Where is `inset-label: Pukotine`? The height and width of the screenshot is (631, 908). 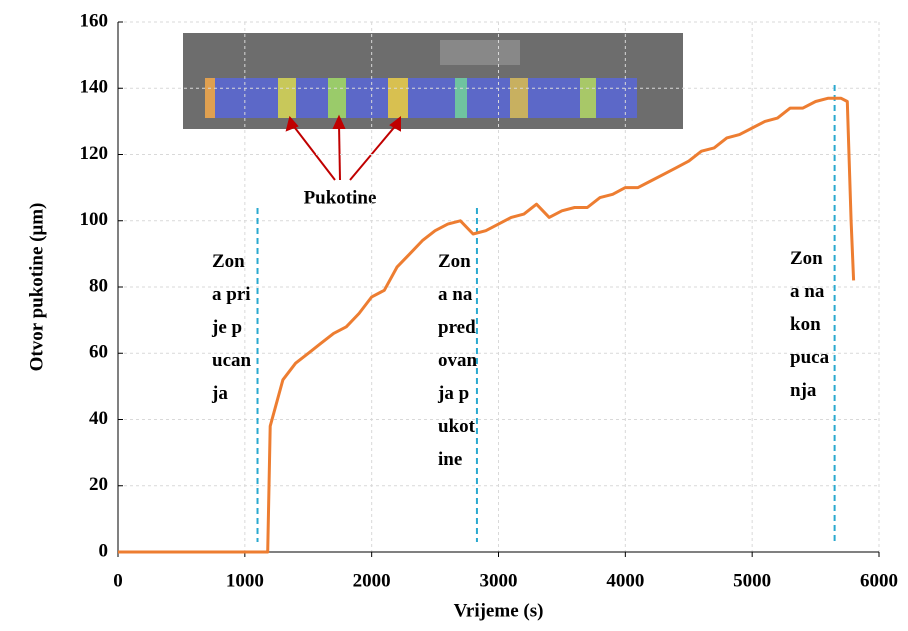
inset-label: Pukotine is located at coordinates (340, 197).